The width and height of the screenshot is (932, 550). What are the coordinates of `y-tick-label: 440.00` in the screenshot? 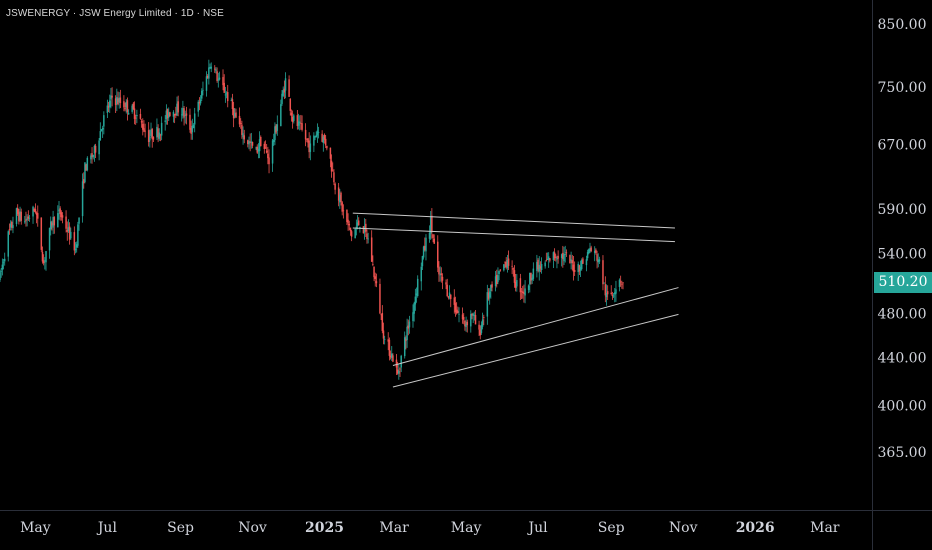 It's located at (902, 358).